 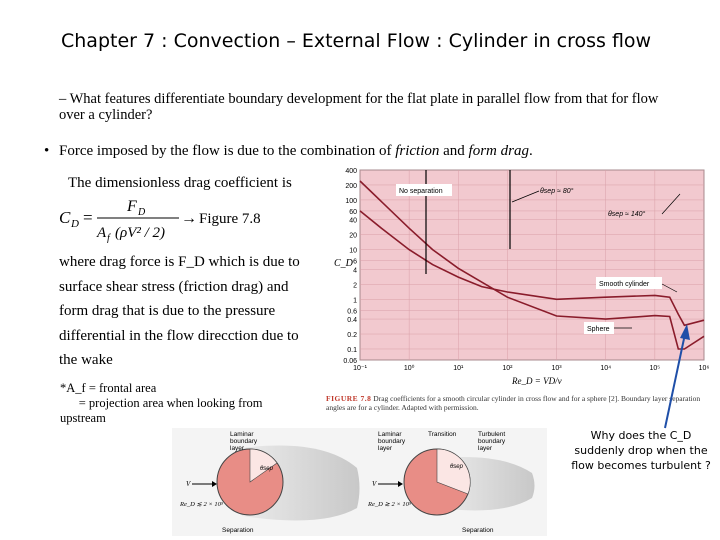 I want to click on drag-coefficient-equation: C D = F D A f (ρV² / 2) → Figure 7.8, so click(x=160, y=220).